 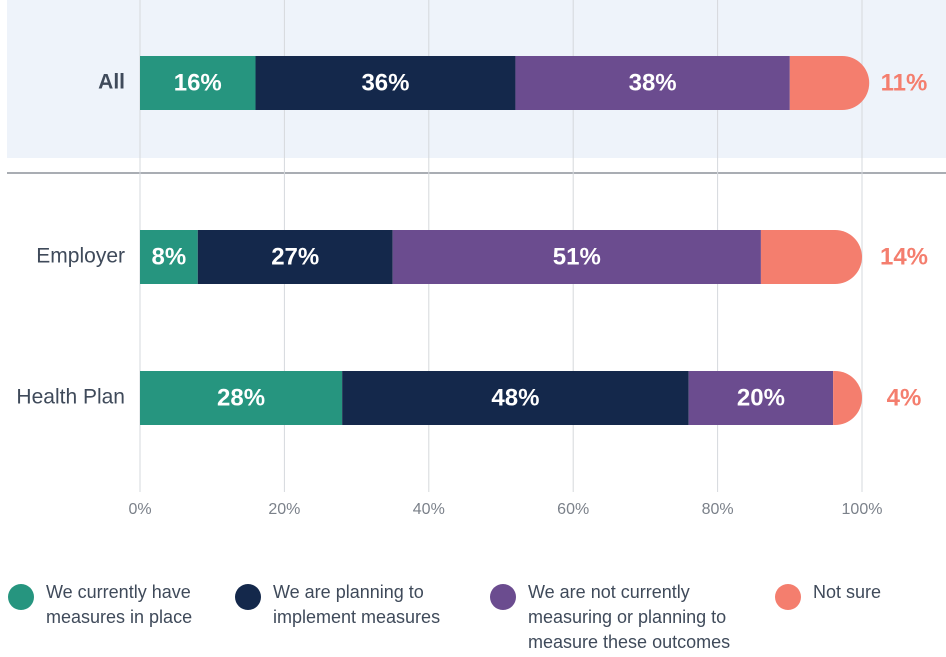 I want to click on x-tick-label: 0%, so click(x=139, y=509).